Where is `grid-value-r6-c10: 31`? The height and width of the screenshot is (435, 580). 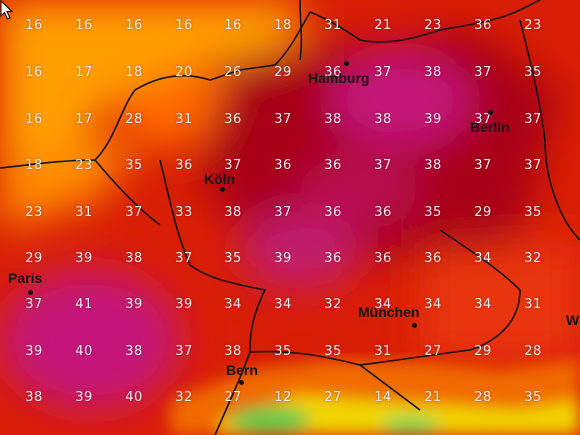 grid-value-r6-c10: 31 is located at coordinates (533, 304).